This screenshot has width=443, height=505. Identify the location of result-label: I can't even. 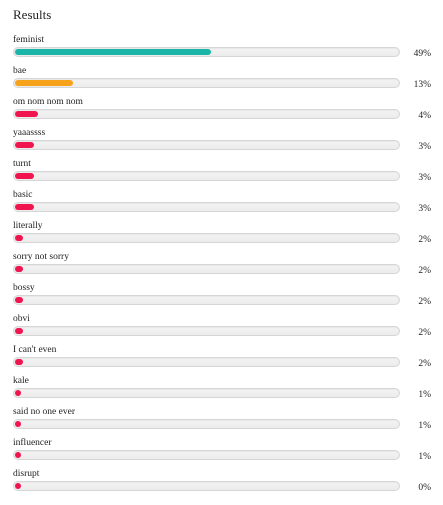
(35, 350).